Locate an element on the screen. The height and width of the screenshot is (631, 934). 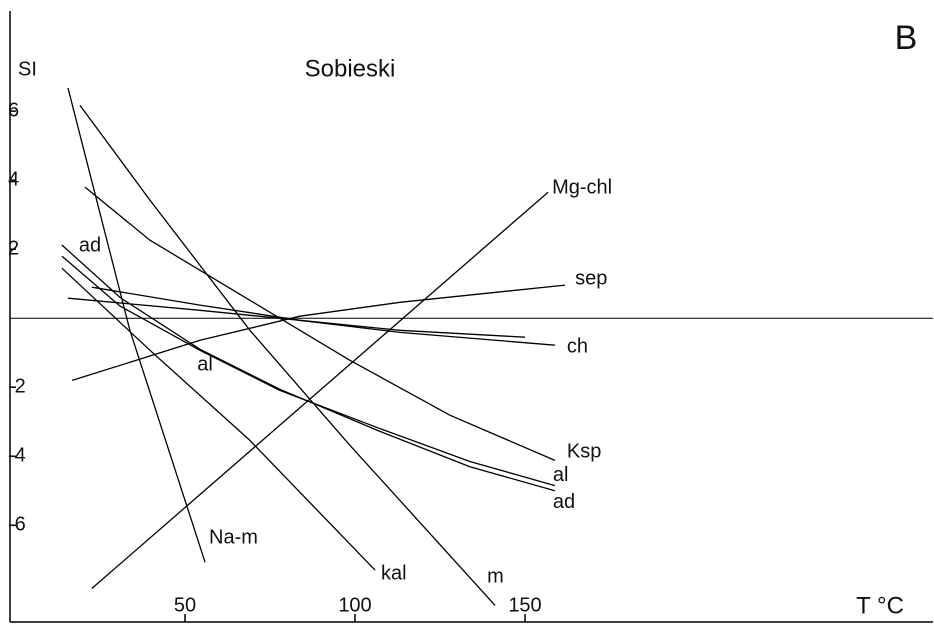
series-label: ch is located at coordinates (577, 346).